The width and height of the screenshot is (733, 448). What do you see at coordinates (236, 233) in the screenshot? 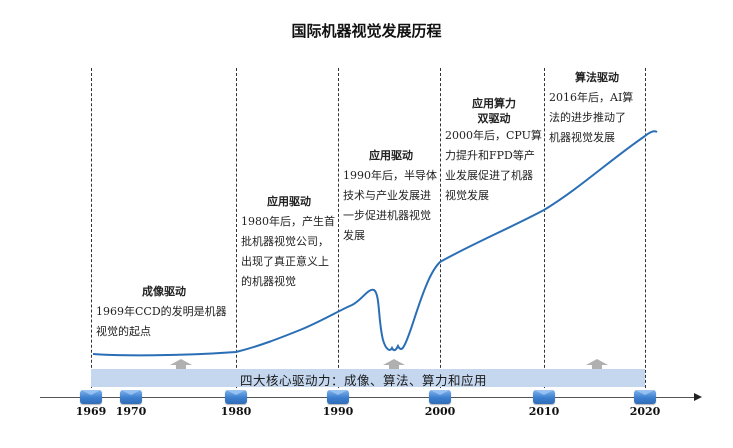
I see `divider-1980` at bounding box center [236, 233].